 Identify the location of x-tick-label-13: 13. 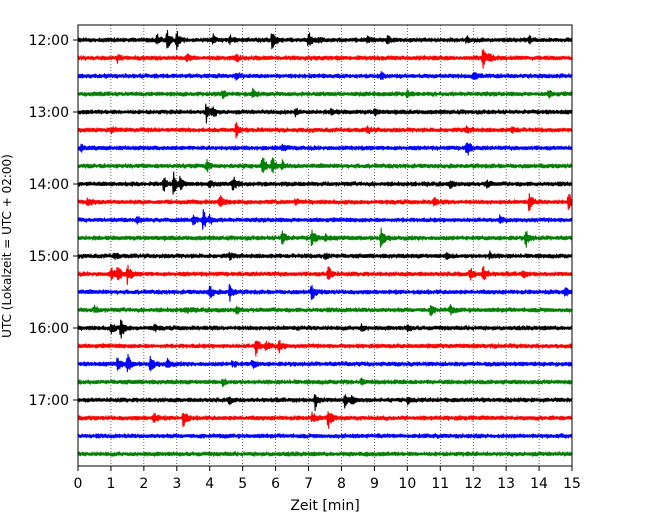
(506, 484).